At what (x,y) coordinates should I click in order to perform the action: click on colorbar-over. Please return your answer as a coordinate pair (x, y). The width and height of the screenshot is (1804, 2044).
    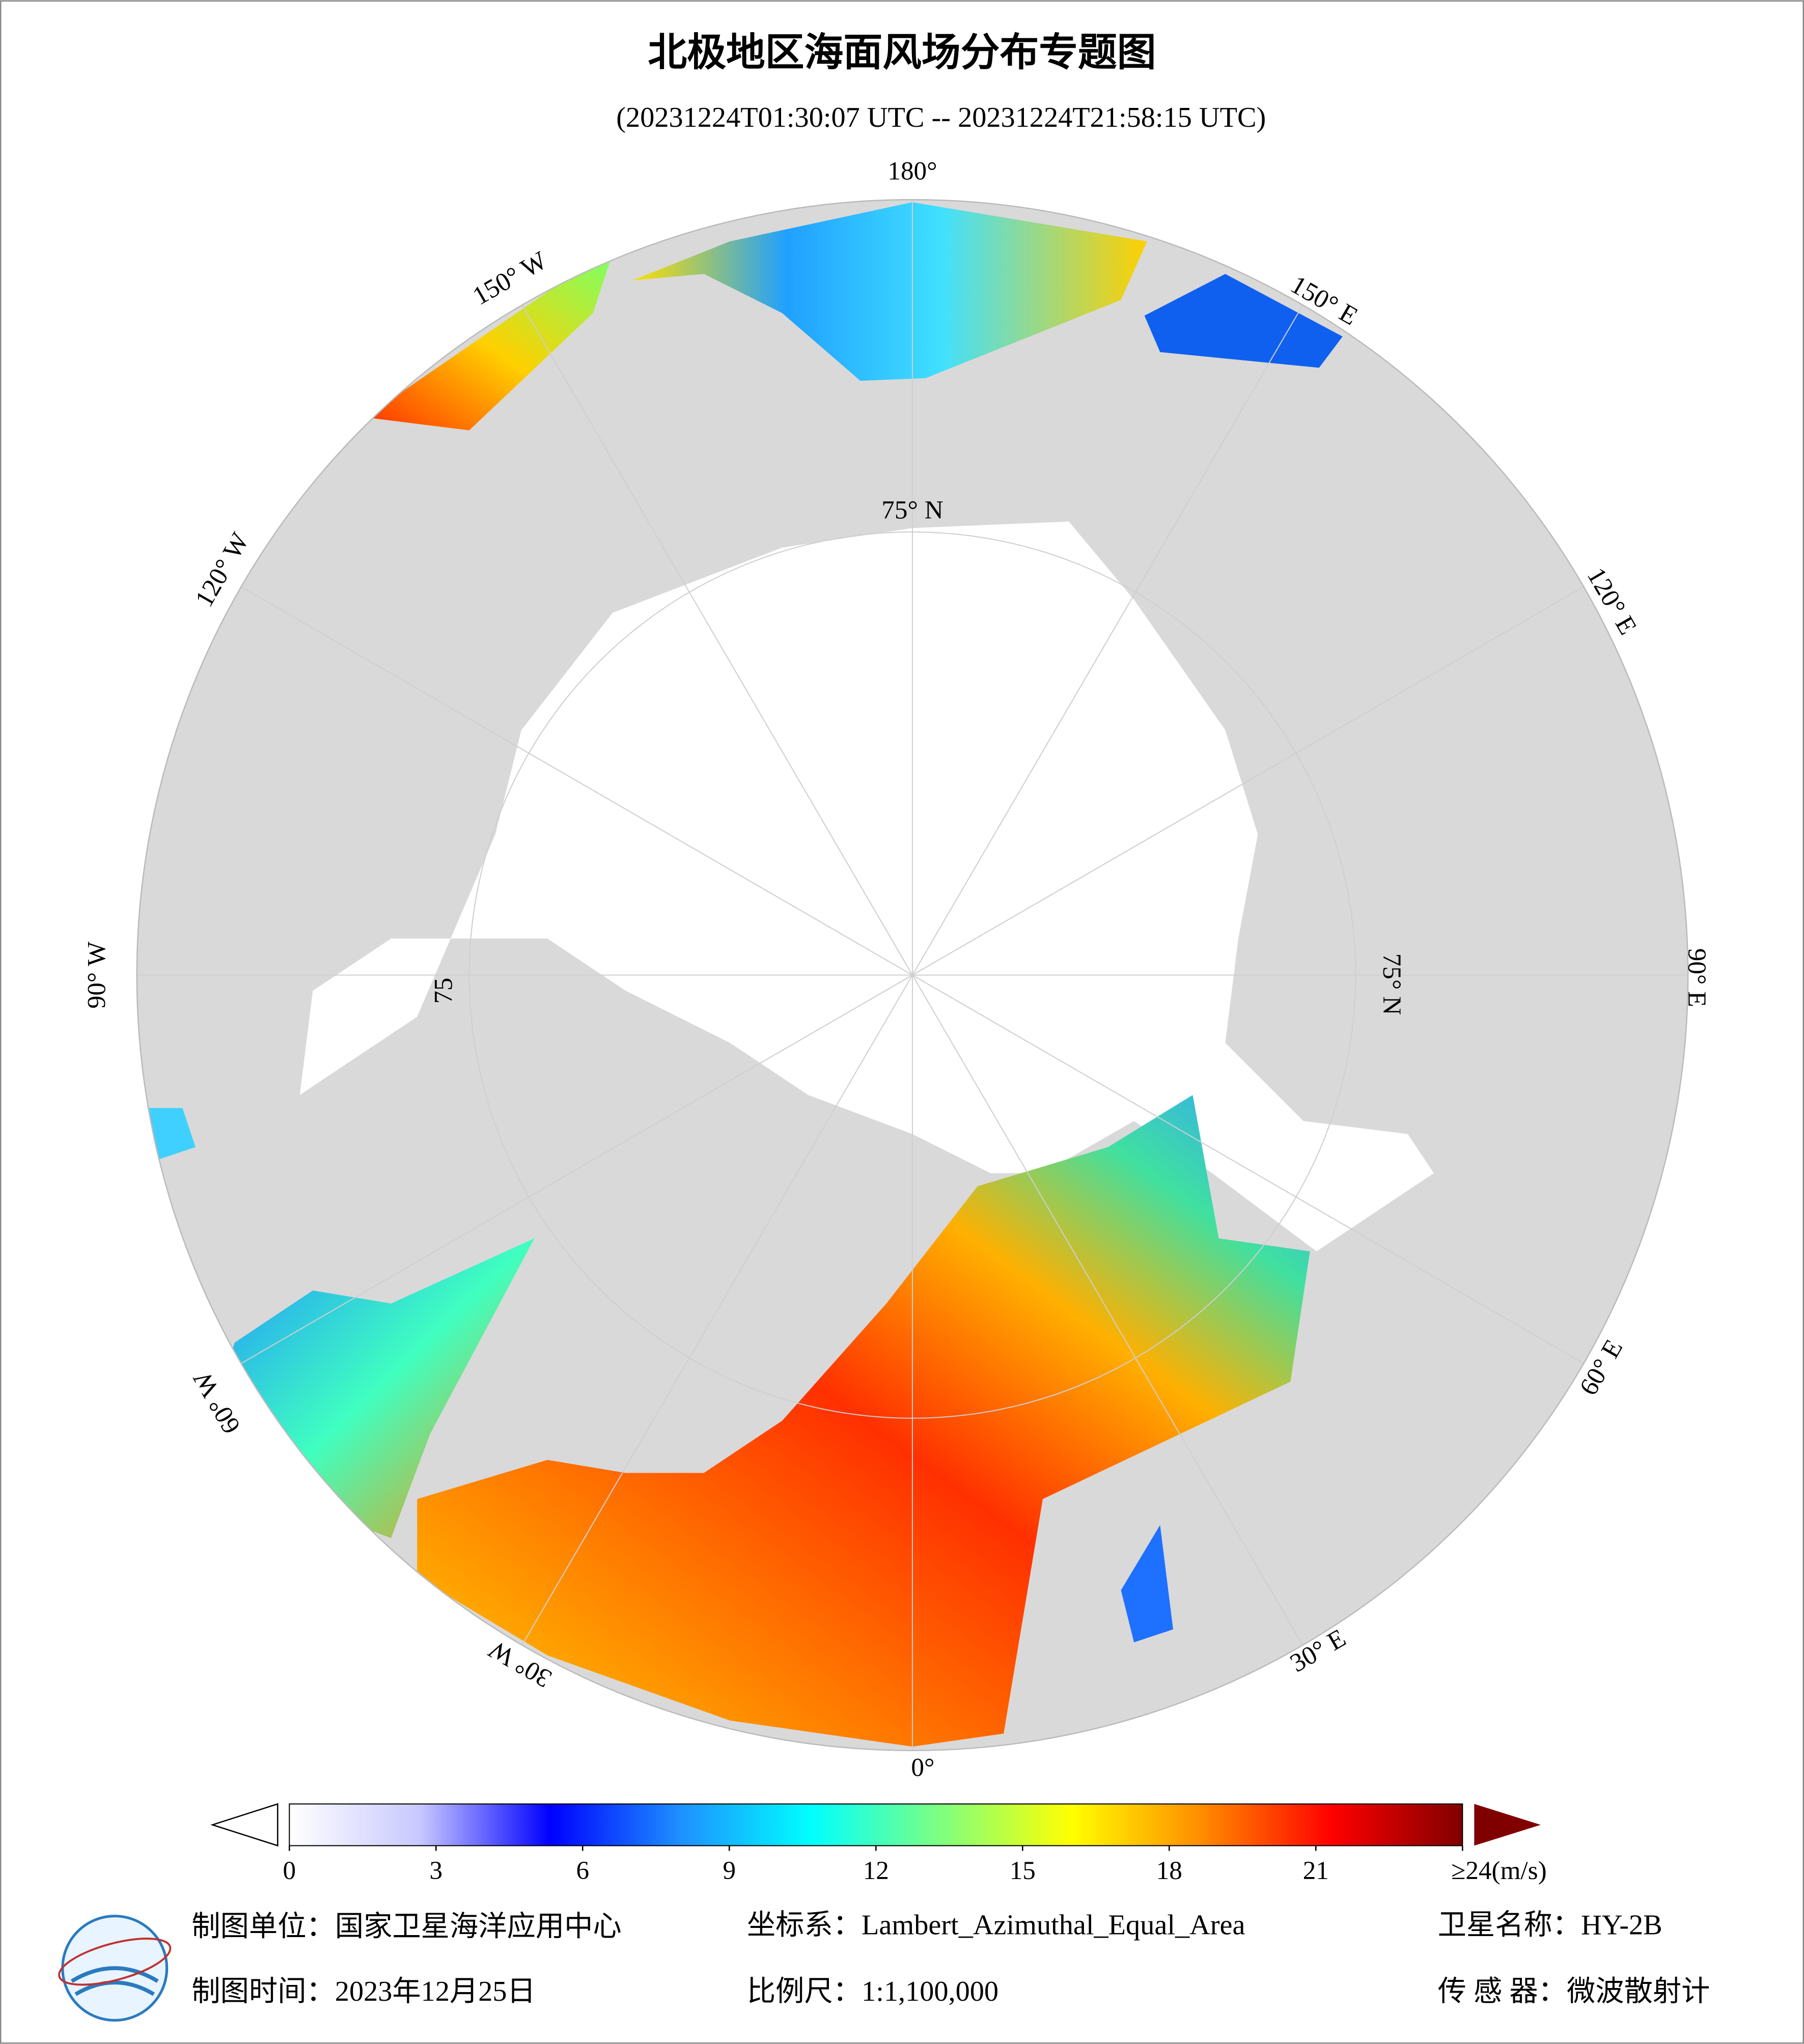
    Looking at the image, I should click on (1507, 1825).